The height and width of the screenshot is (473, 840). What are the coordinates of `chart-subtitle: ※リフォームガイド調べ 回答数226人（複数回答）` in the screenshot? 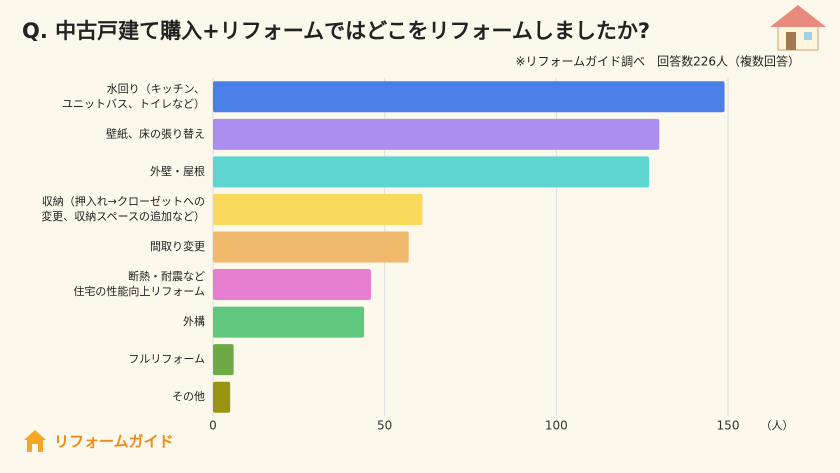 It's located at (657, 61).